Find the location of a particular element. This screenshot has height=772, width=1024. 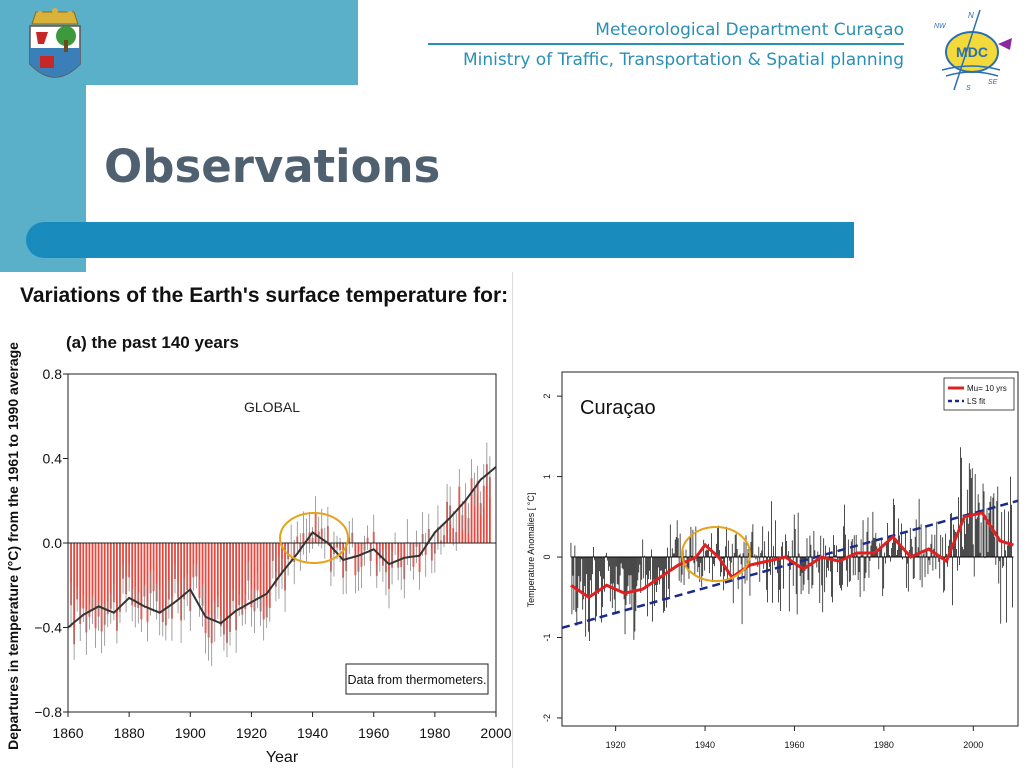

y-tick-label: 0 is located at coordinates (547, 557).